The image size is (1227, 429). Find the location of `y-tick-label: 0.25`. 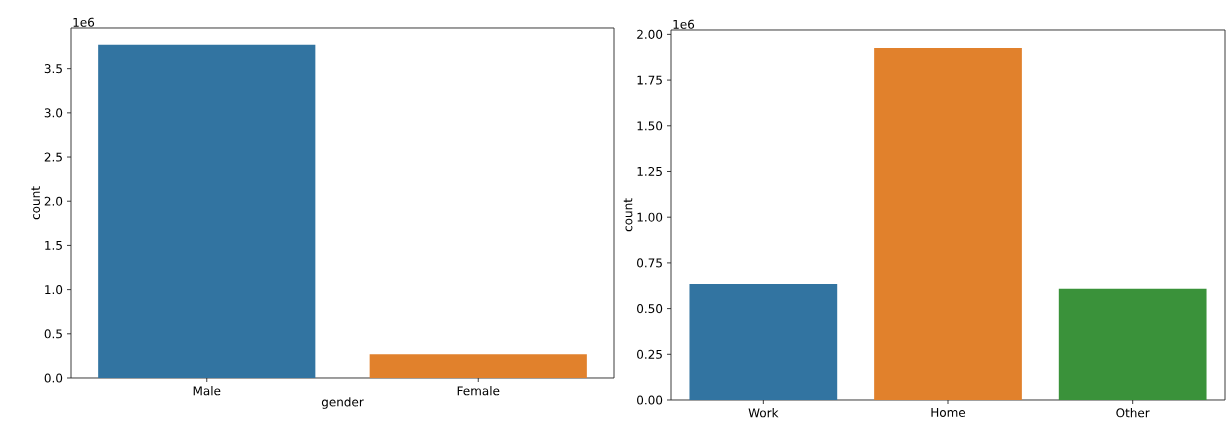

y-tick-label: 0.25 is located at coordinates (649, 354).